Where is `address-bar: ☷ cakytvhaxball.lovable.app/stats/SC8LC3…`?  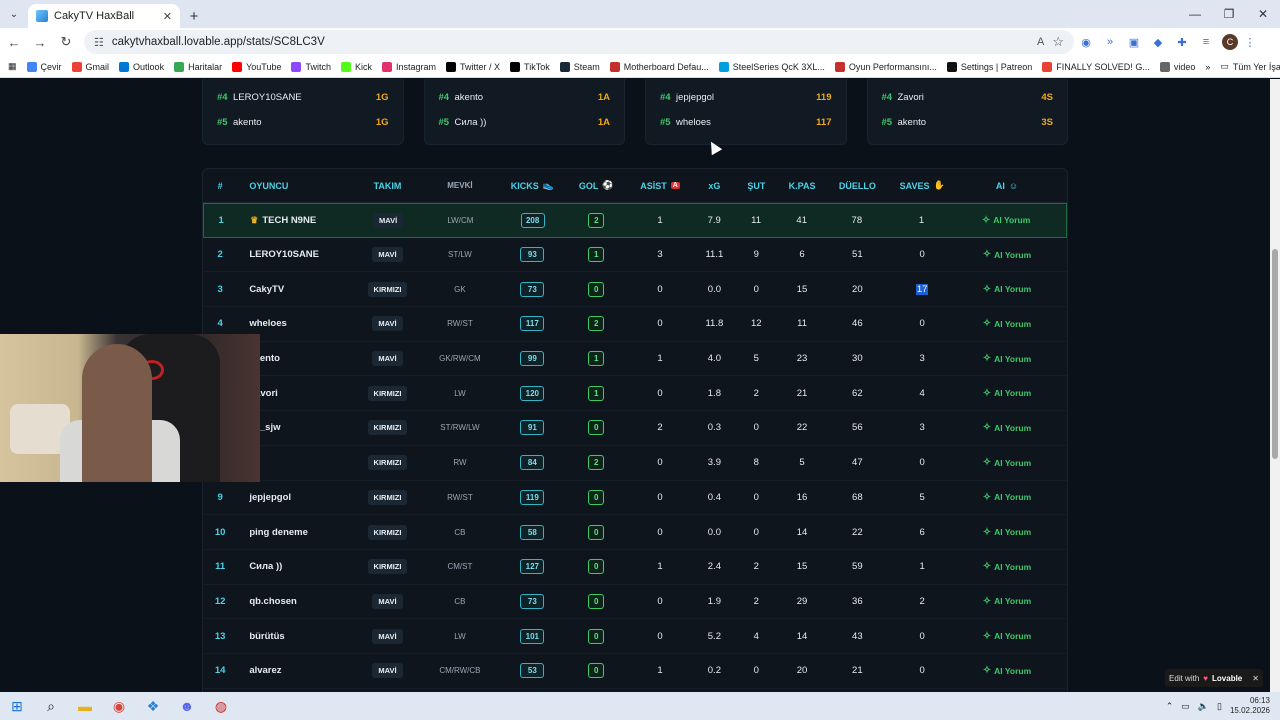
address-bar: ☷ cakytvhaxball.lovable.app/stats/SC8LC3… is located at coordinates (579, 42).